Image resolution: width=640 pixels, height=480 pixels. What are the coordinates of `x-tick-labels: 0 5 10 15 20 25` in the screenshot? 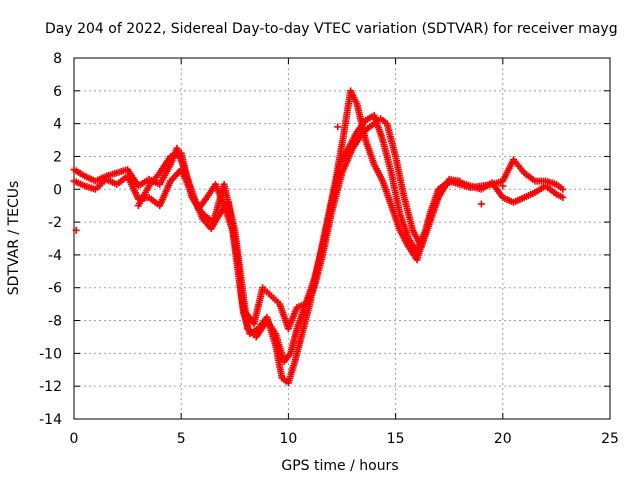 It's located at (344, 439).